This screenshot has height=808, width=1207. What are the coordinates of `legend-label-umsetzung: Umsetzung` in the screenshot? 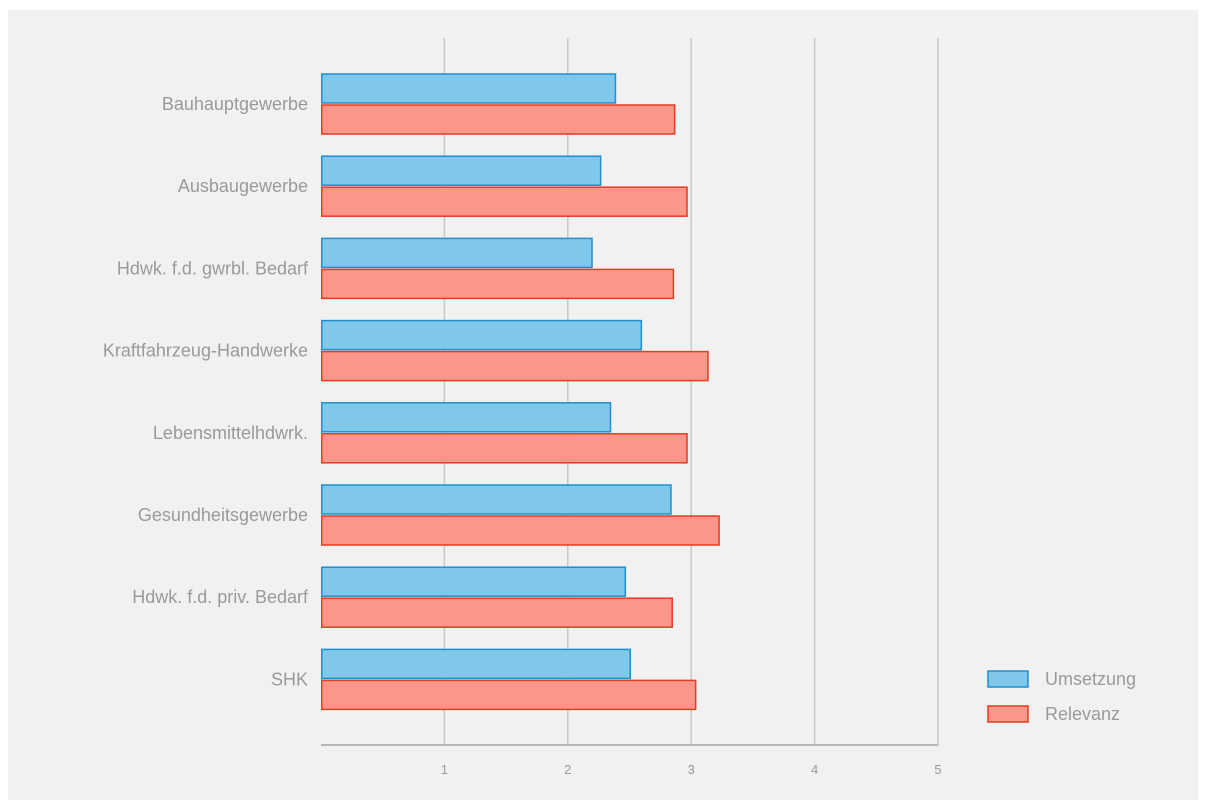 It's located at (1090, 679).